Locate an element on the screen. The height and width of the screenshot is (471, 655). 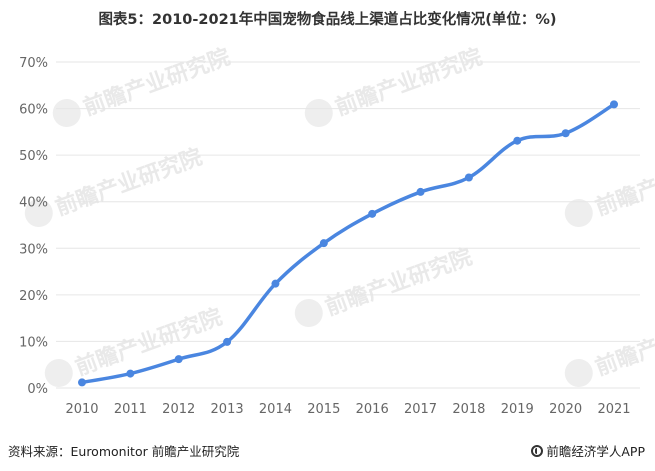
y-tick-label: 20% is located at coordinates (33, 296).